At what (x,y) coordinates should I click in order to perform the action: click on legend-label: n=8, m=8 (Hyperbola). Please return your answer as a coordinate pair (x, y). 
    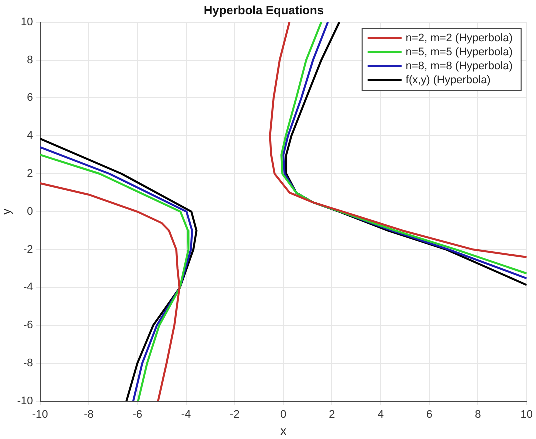
    Looking at the image, I should click on (459, 66).